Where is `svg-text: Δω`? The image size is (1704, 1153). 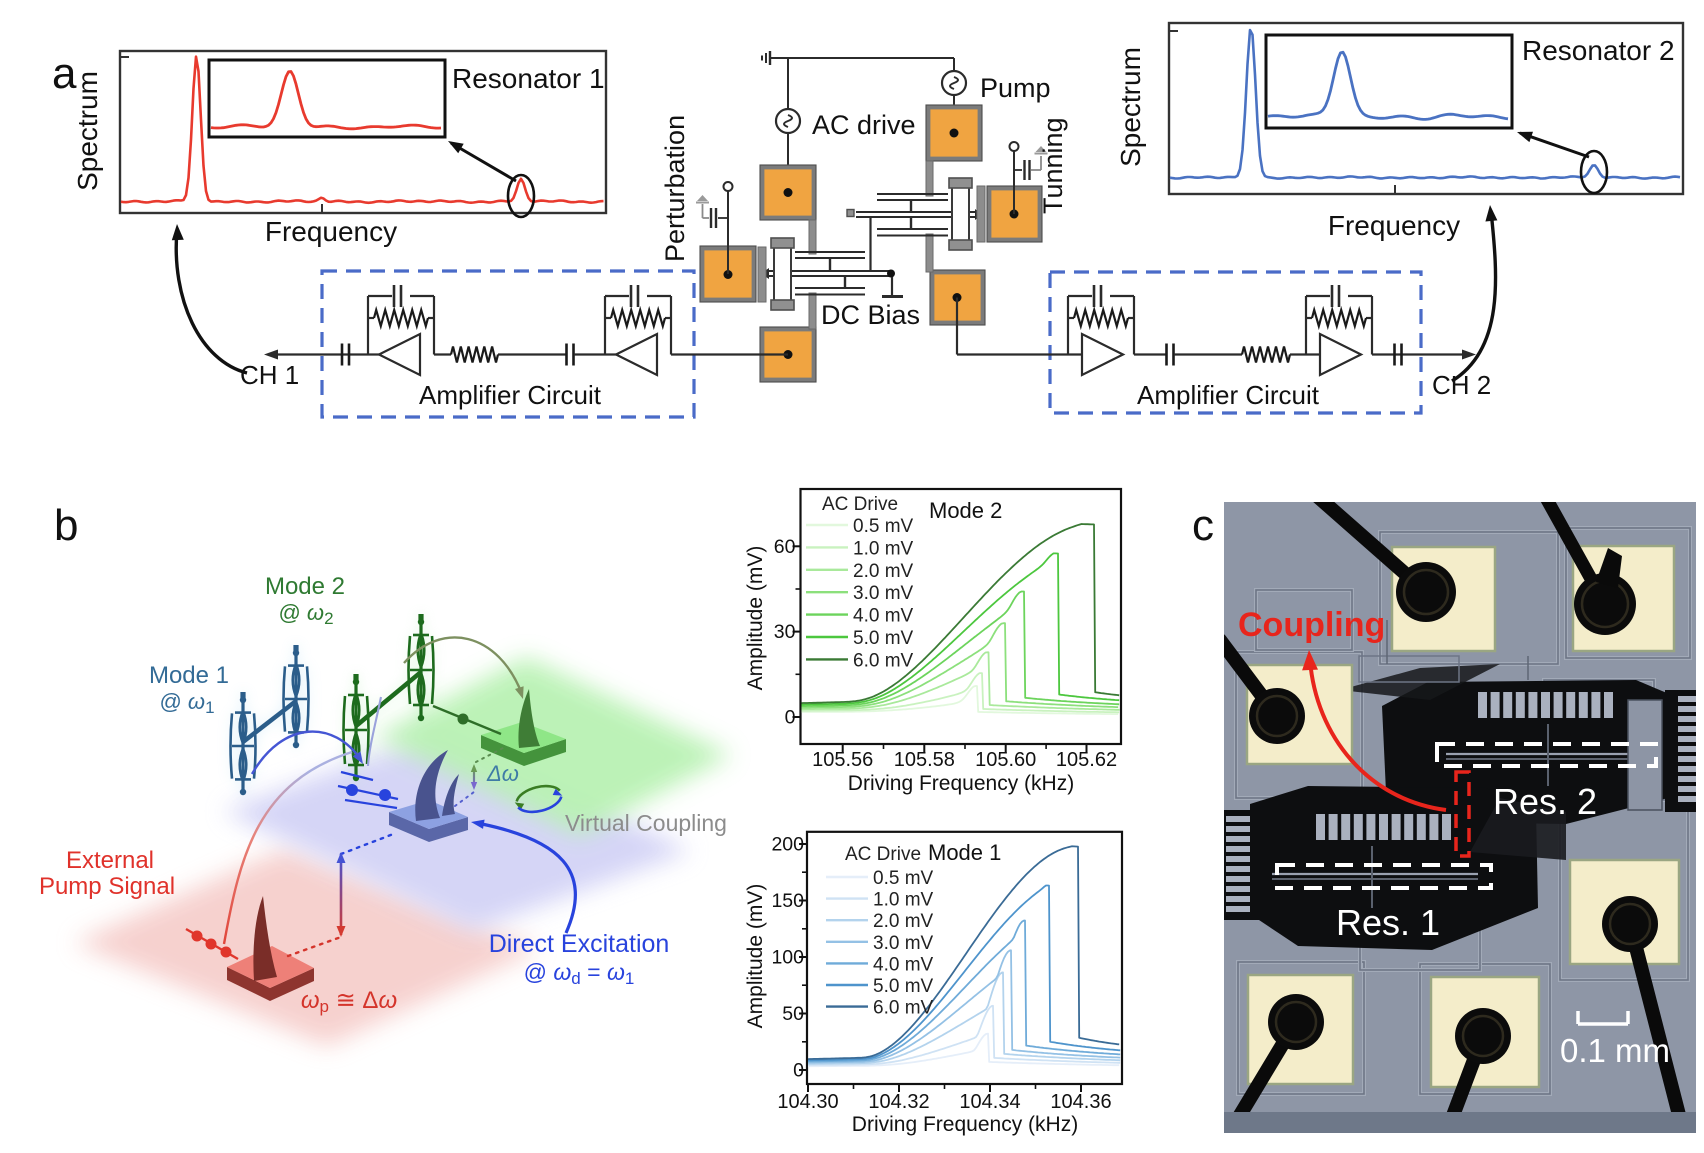 svg-text: Δω is located at coordinates (502, 773).